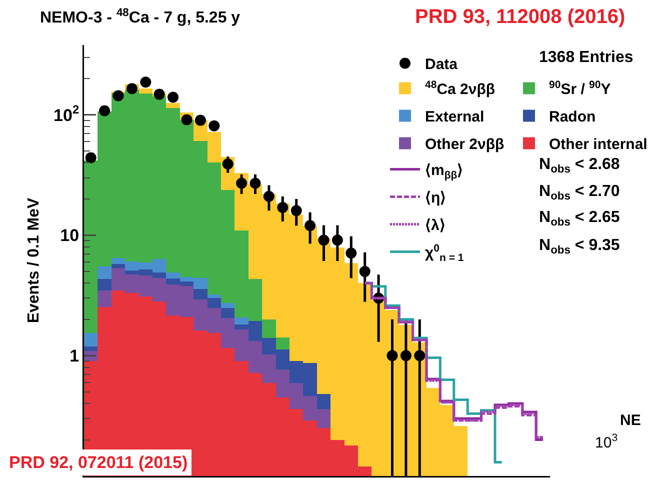  I want to click on legend-label: External, so click(454, 117).